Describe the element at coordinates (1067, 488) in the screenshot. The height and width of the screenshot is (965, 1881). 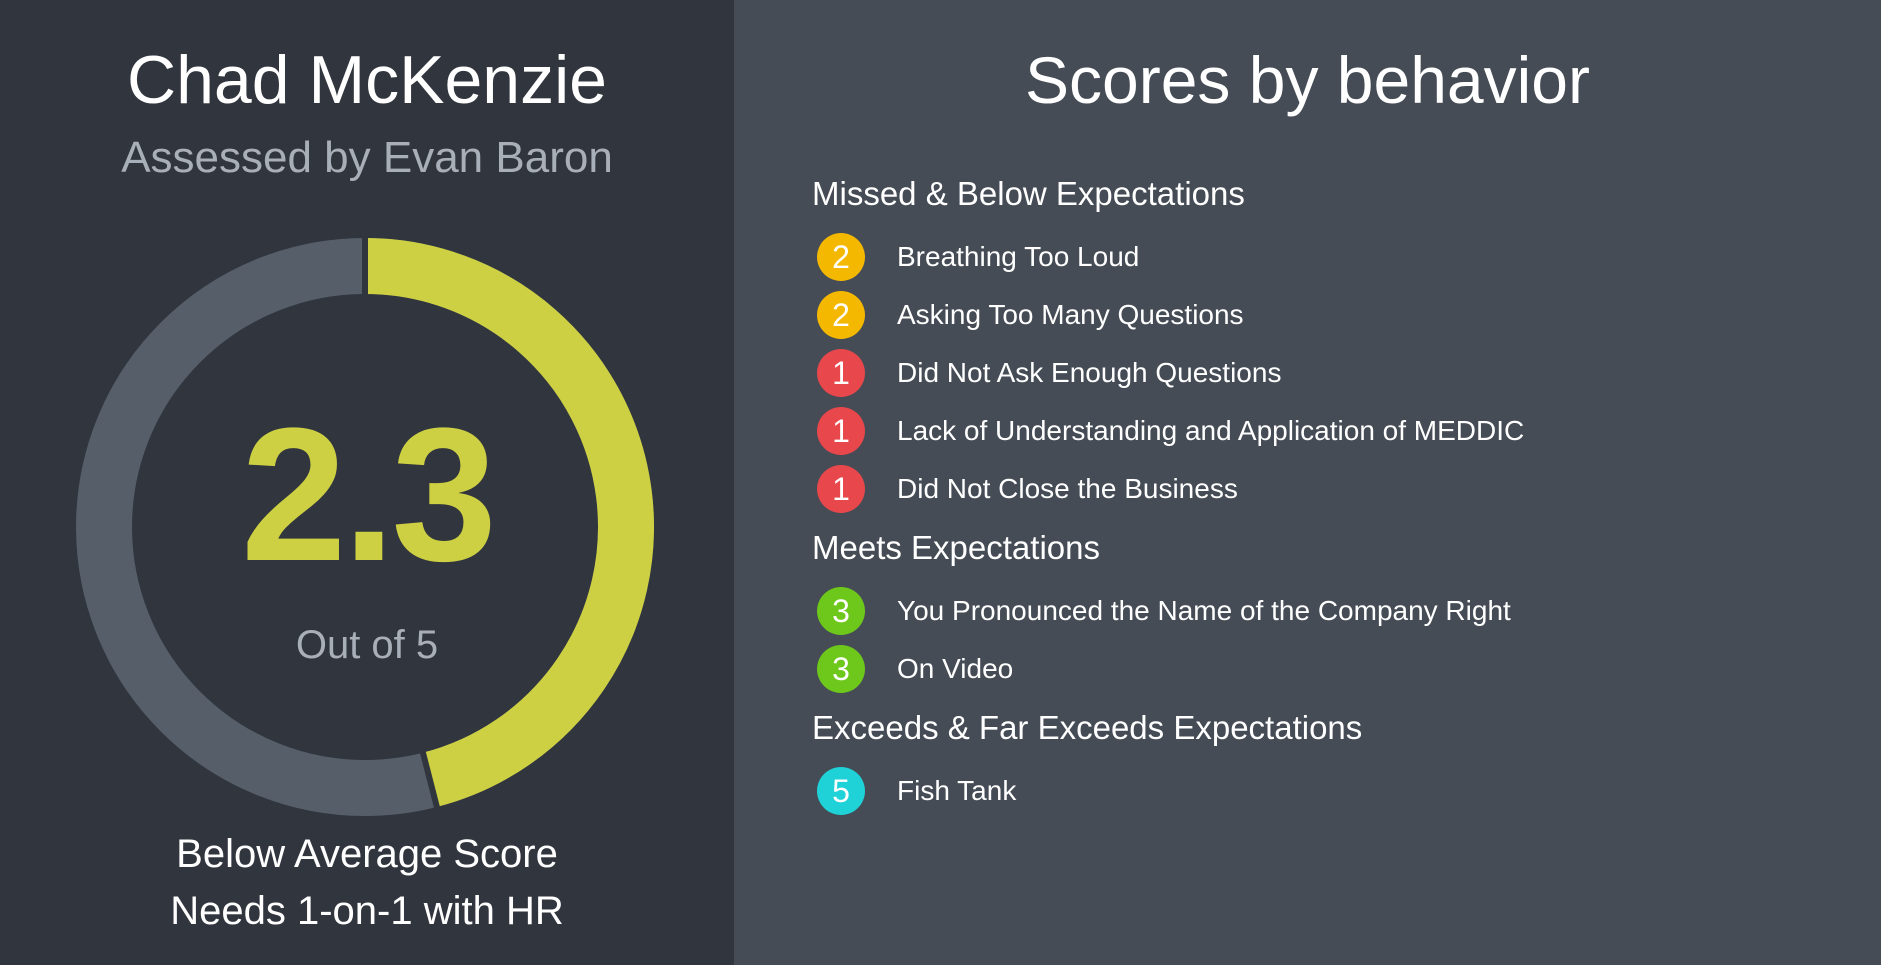
I see `behavior-label: Did Not Close the Business` at that location.